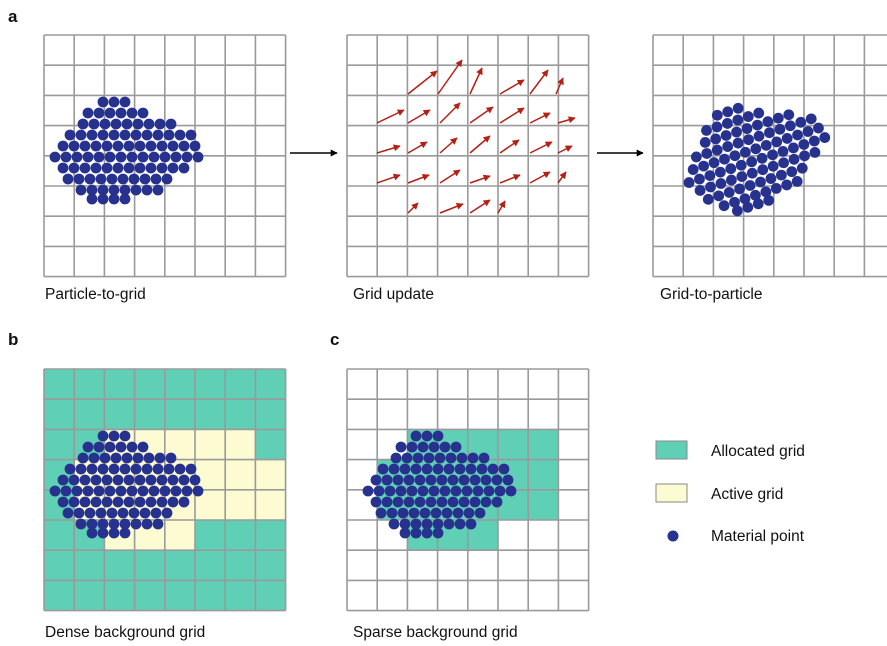  I want to click on background-grid, so click(165, 490).